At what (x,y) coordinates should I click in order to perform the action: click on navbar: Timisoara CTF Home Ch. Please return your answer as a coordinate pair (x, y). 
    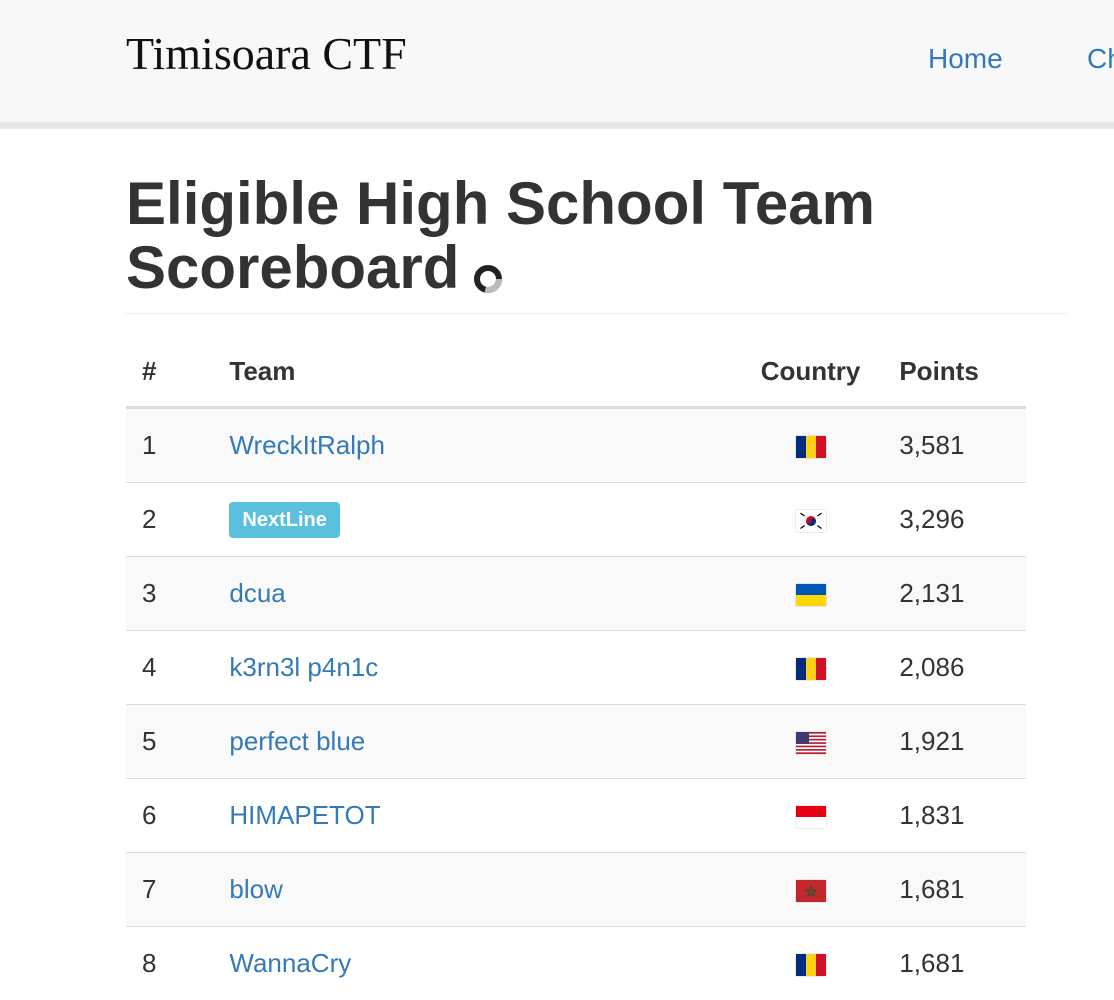
    Looking at the image, I should click on (557, 64).